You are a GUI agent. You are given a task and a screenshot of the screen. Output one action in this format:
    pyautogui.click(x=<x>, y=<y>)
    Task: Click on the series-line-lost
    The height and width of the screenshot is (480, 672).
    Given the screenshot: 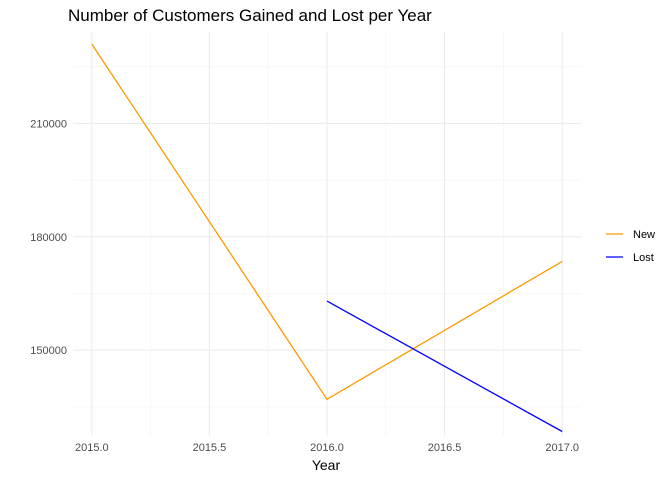 What is the action you would take?
    pyautogui.click(x=444, y=366)
    